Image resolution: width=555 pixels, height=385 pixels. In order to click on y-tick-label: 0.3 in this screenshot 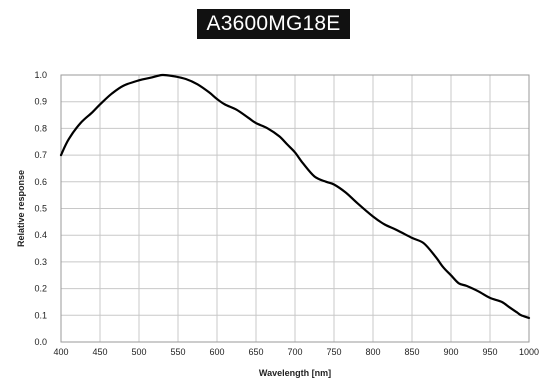, I will do `click(40, 262)`.